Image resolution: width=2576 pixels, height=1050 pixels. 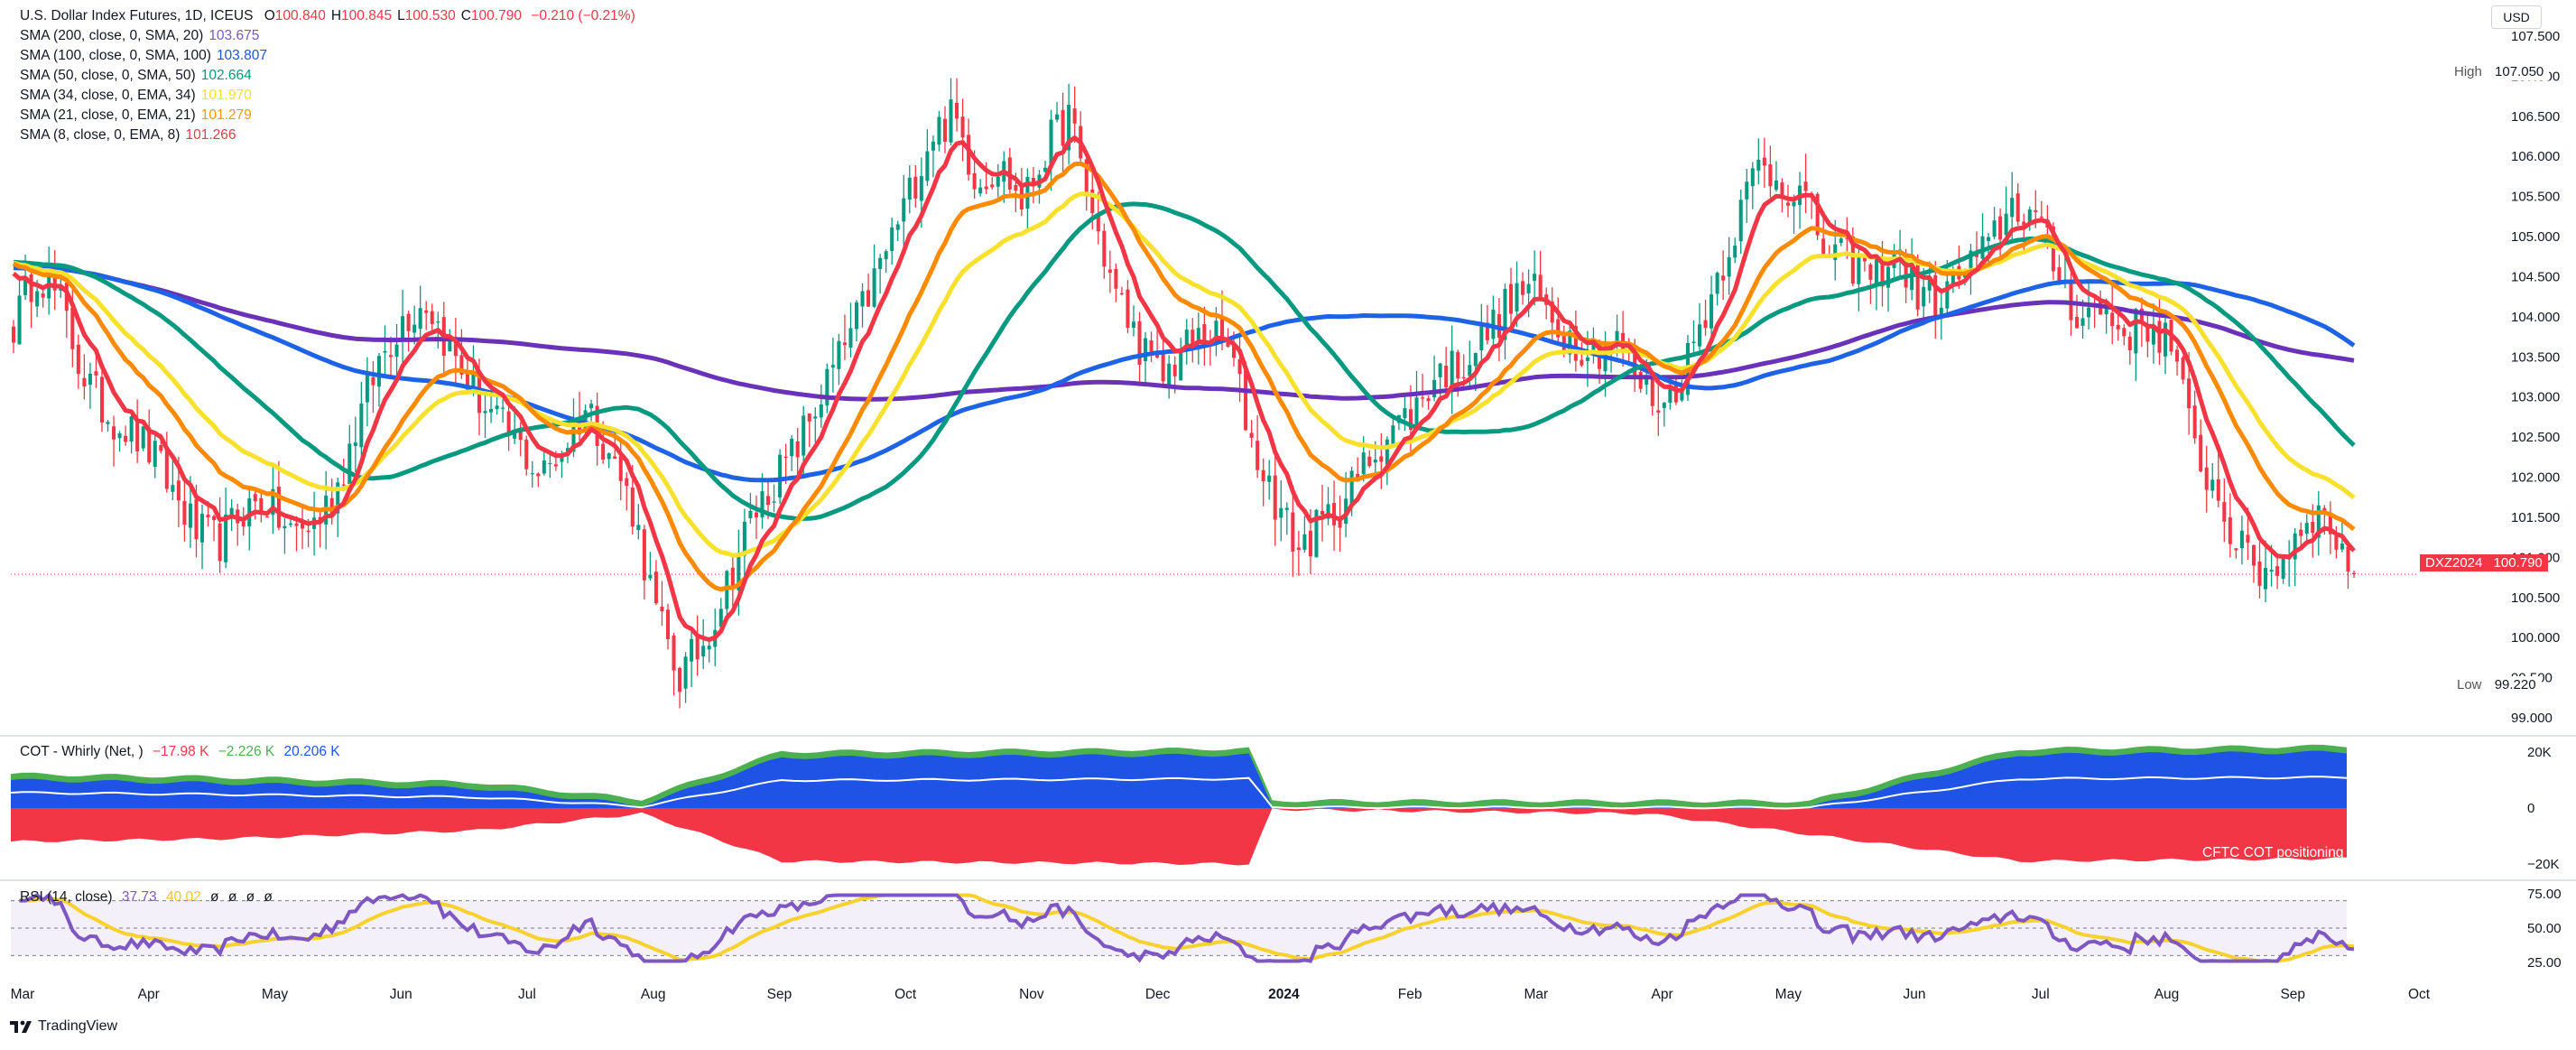 What do you see at coordinates (63, 1026) in the screenshot?
I see `tradingview-logo: TradingView` at bounding box center [63, 1026].